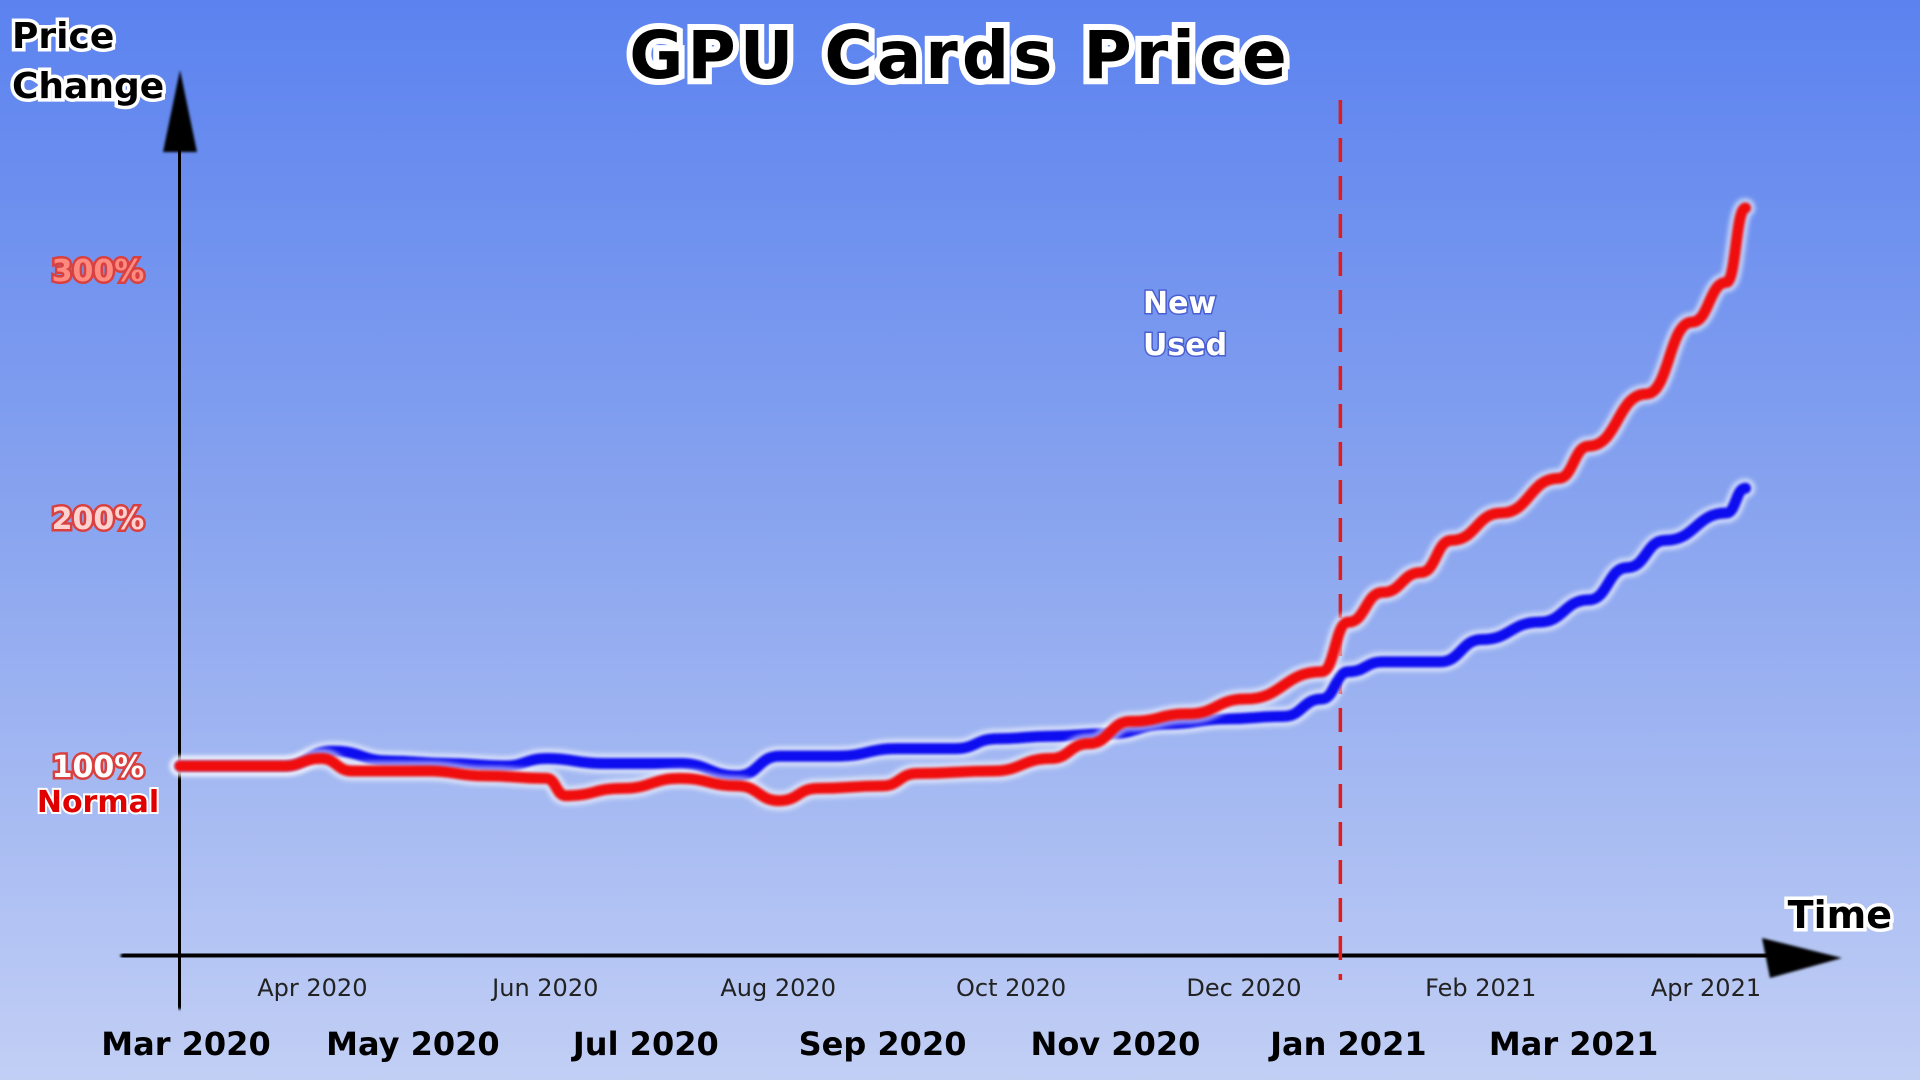 The width and height of the screenshot is (1920, 1080). Describe the element at coordinates (1840, 915) in the screenshot. I see `x-axis-label: Time` at that location.